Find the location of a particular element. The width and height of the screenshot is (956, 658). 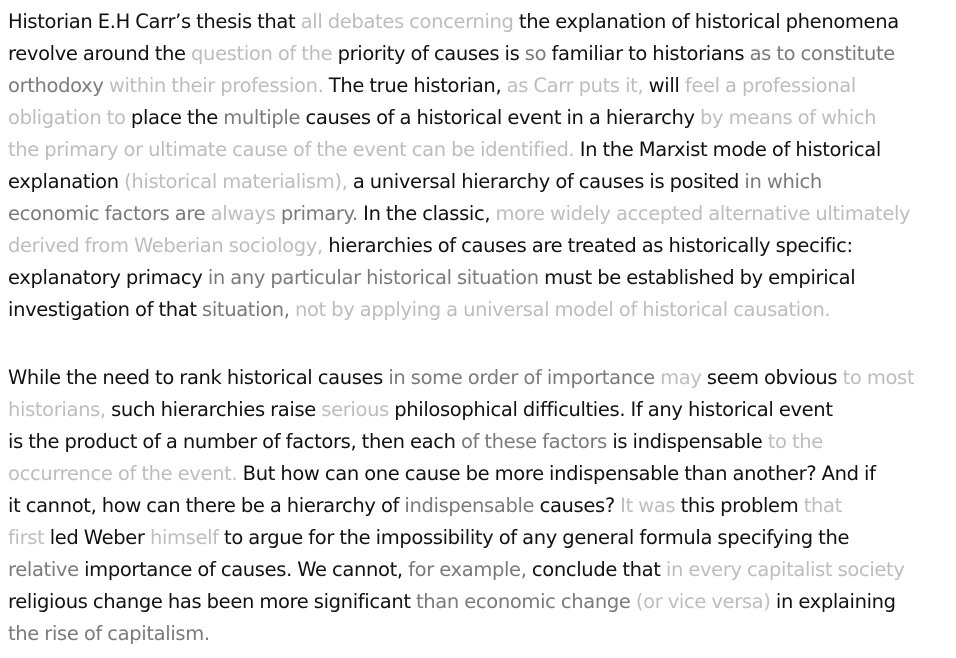

text-segment: for example, is located at coordinates (467, 569).